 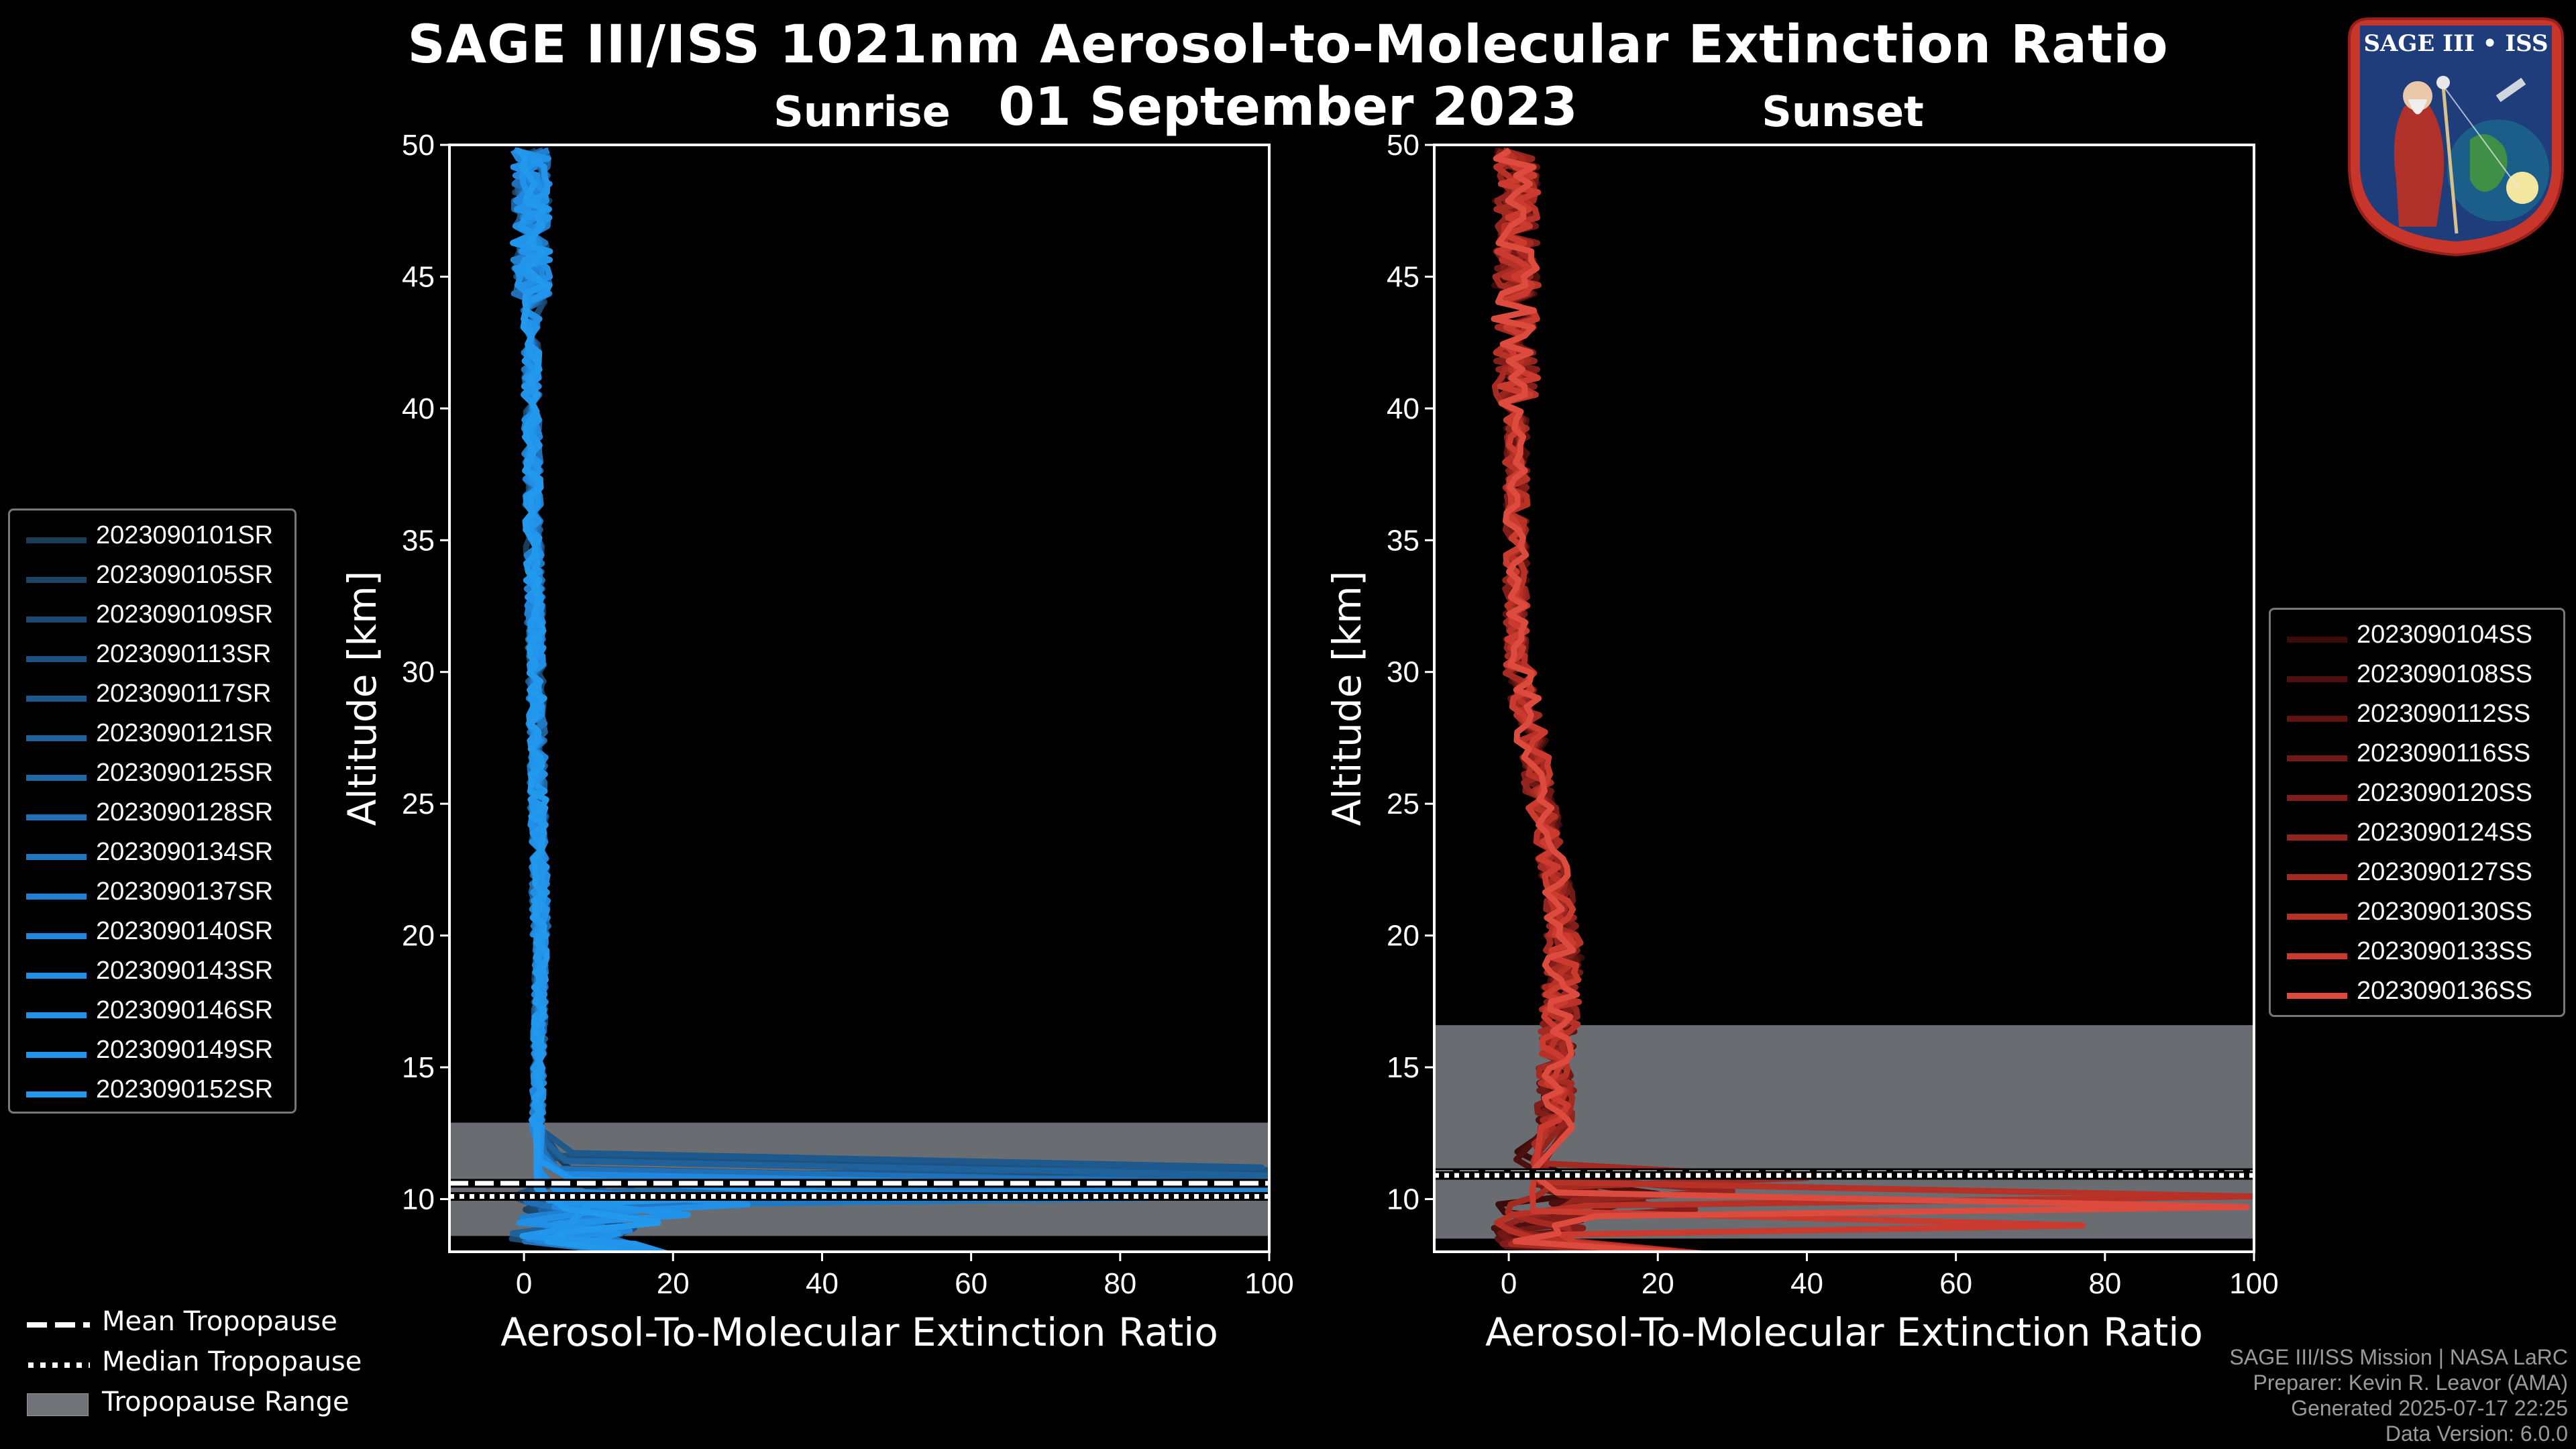 What do you see at coordinates (1955, 1283) in the screenshot?
I see `sunset-xtick-label: 60` at bounding box center [1955, 1283].